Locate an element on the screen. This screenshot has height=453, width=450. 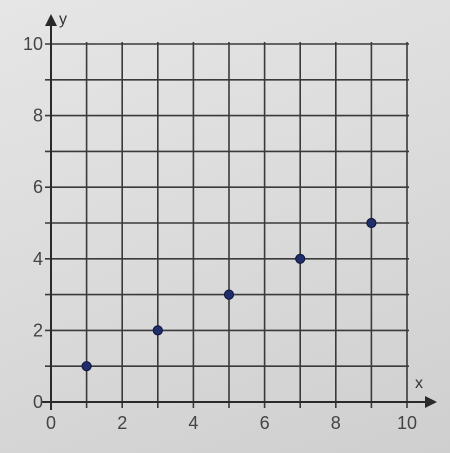
x-tick-label: 2 is located at coordinates (122, 423).